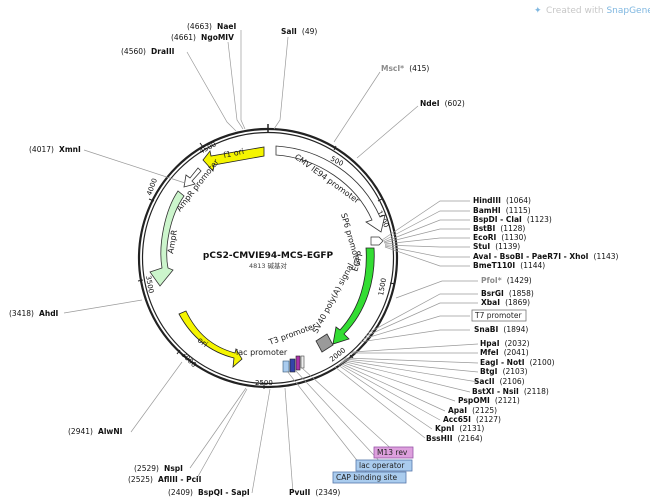  Describe the element at coordinates (472, 407) in the screenshot. I see `site-apai: ApaI (2125)` at that location.